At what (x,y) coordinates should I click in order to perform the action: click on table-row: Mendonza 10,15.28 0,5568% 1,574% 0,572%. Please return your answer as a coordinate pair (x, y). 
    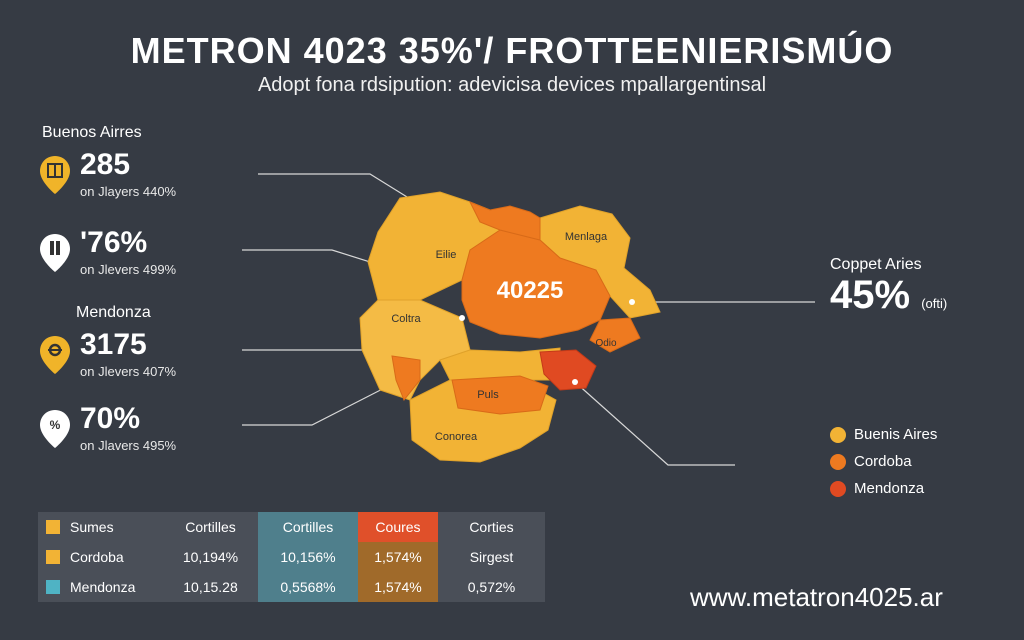
    Looking at the image, I should click on (291, 587).